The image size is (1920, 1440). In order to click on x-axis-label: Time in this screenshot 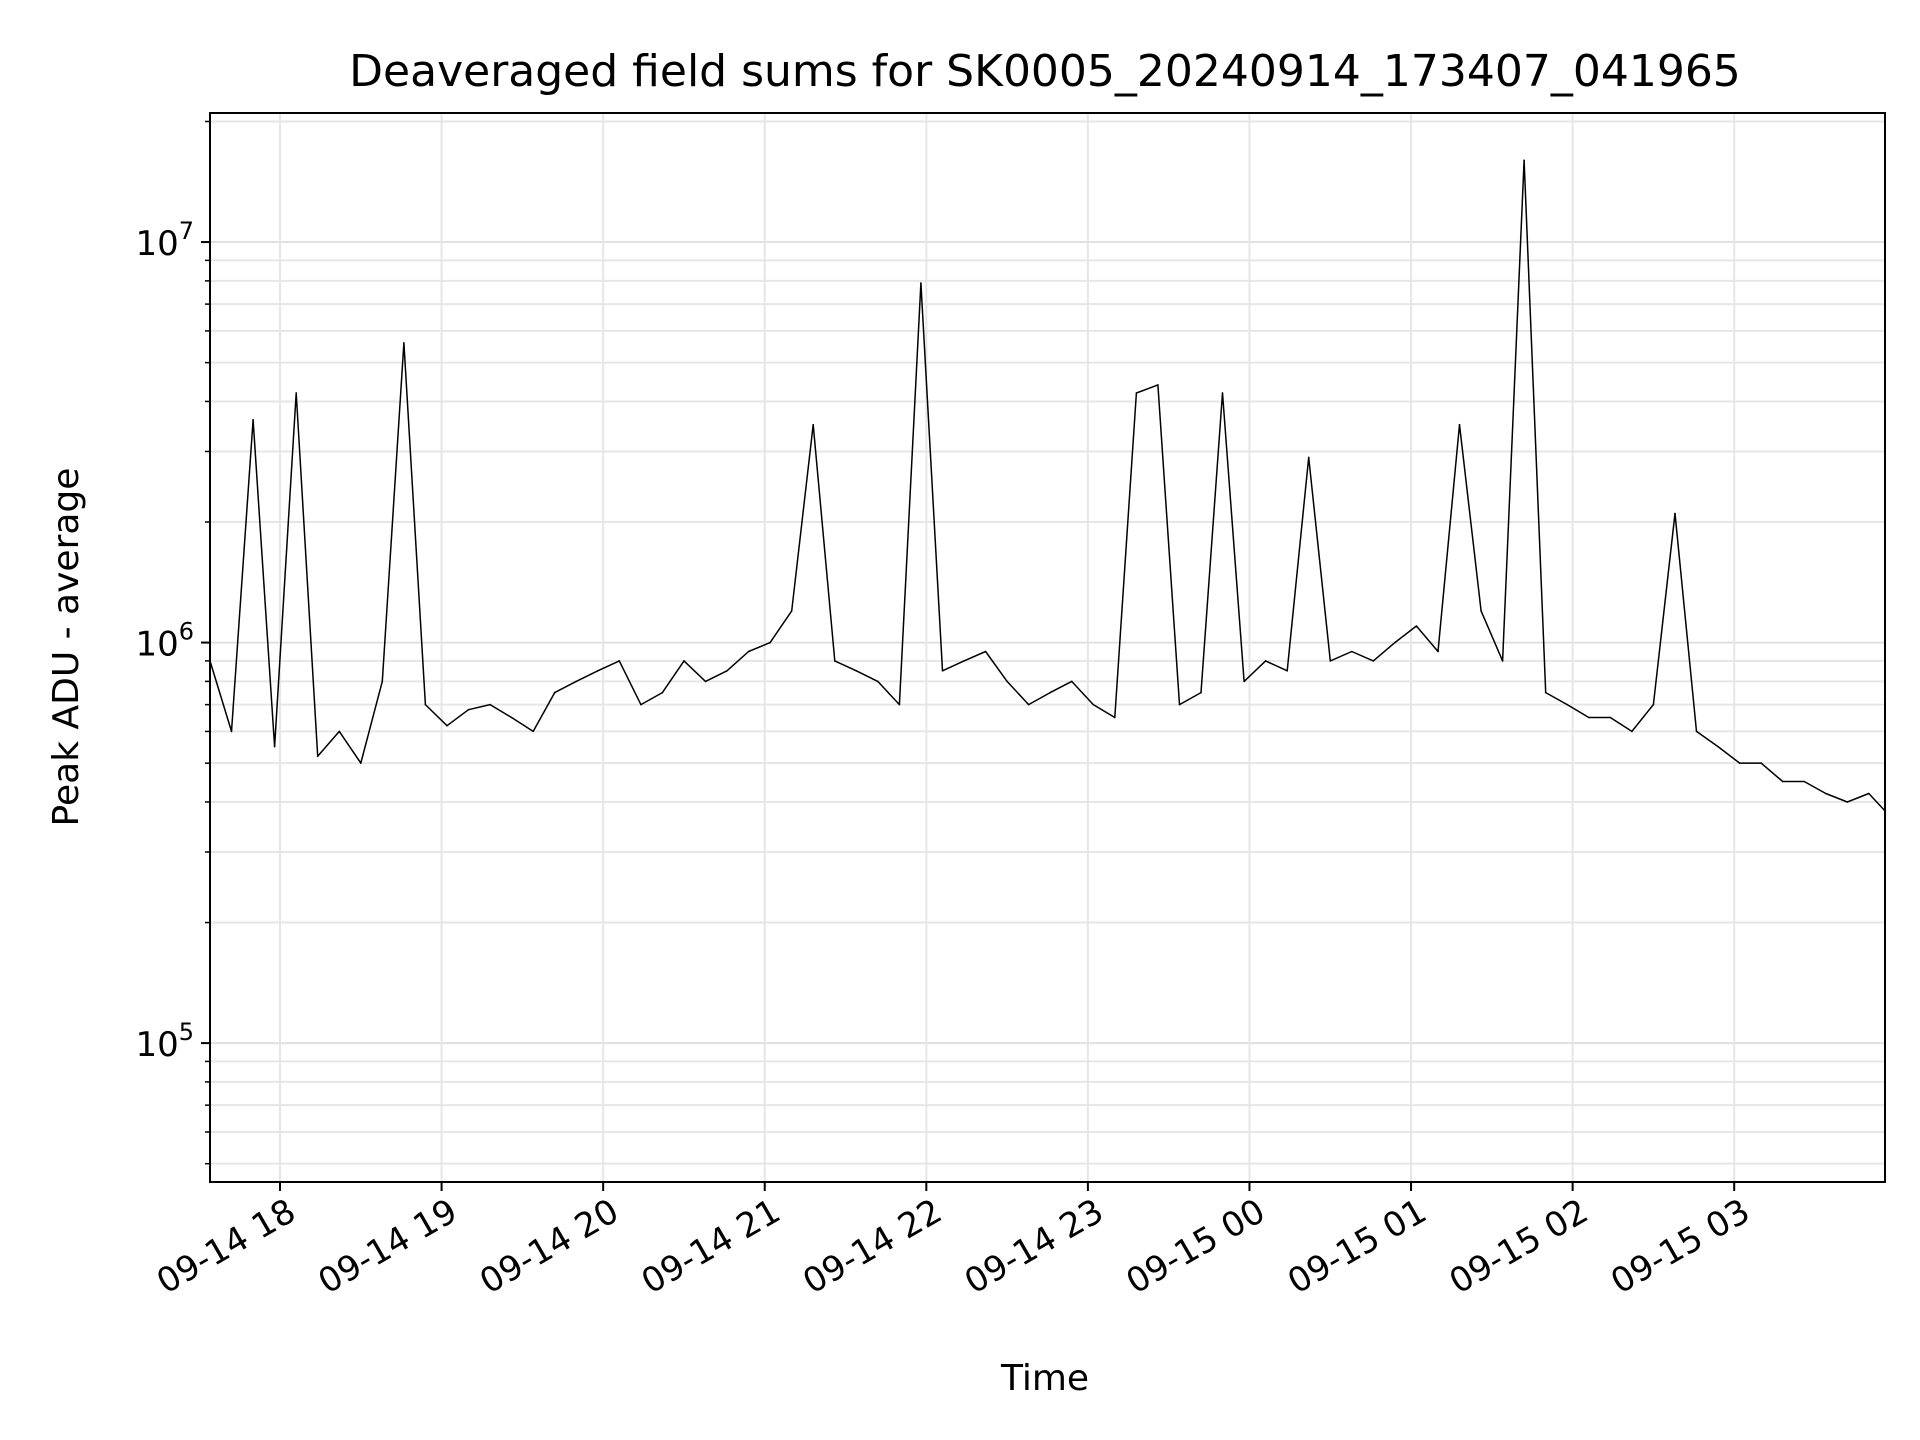, I will do `click(1044, 1378)`.